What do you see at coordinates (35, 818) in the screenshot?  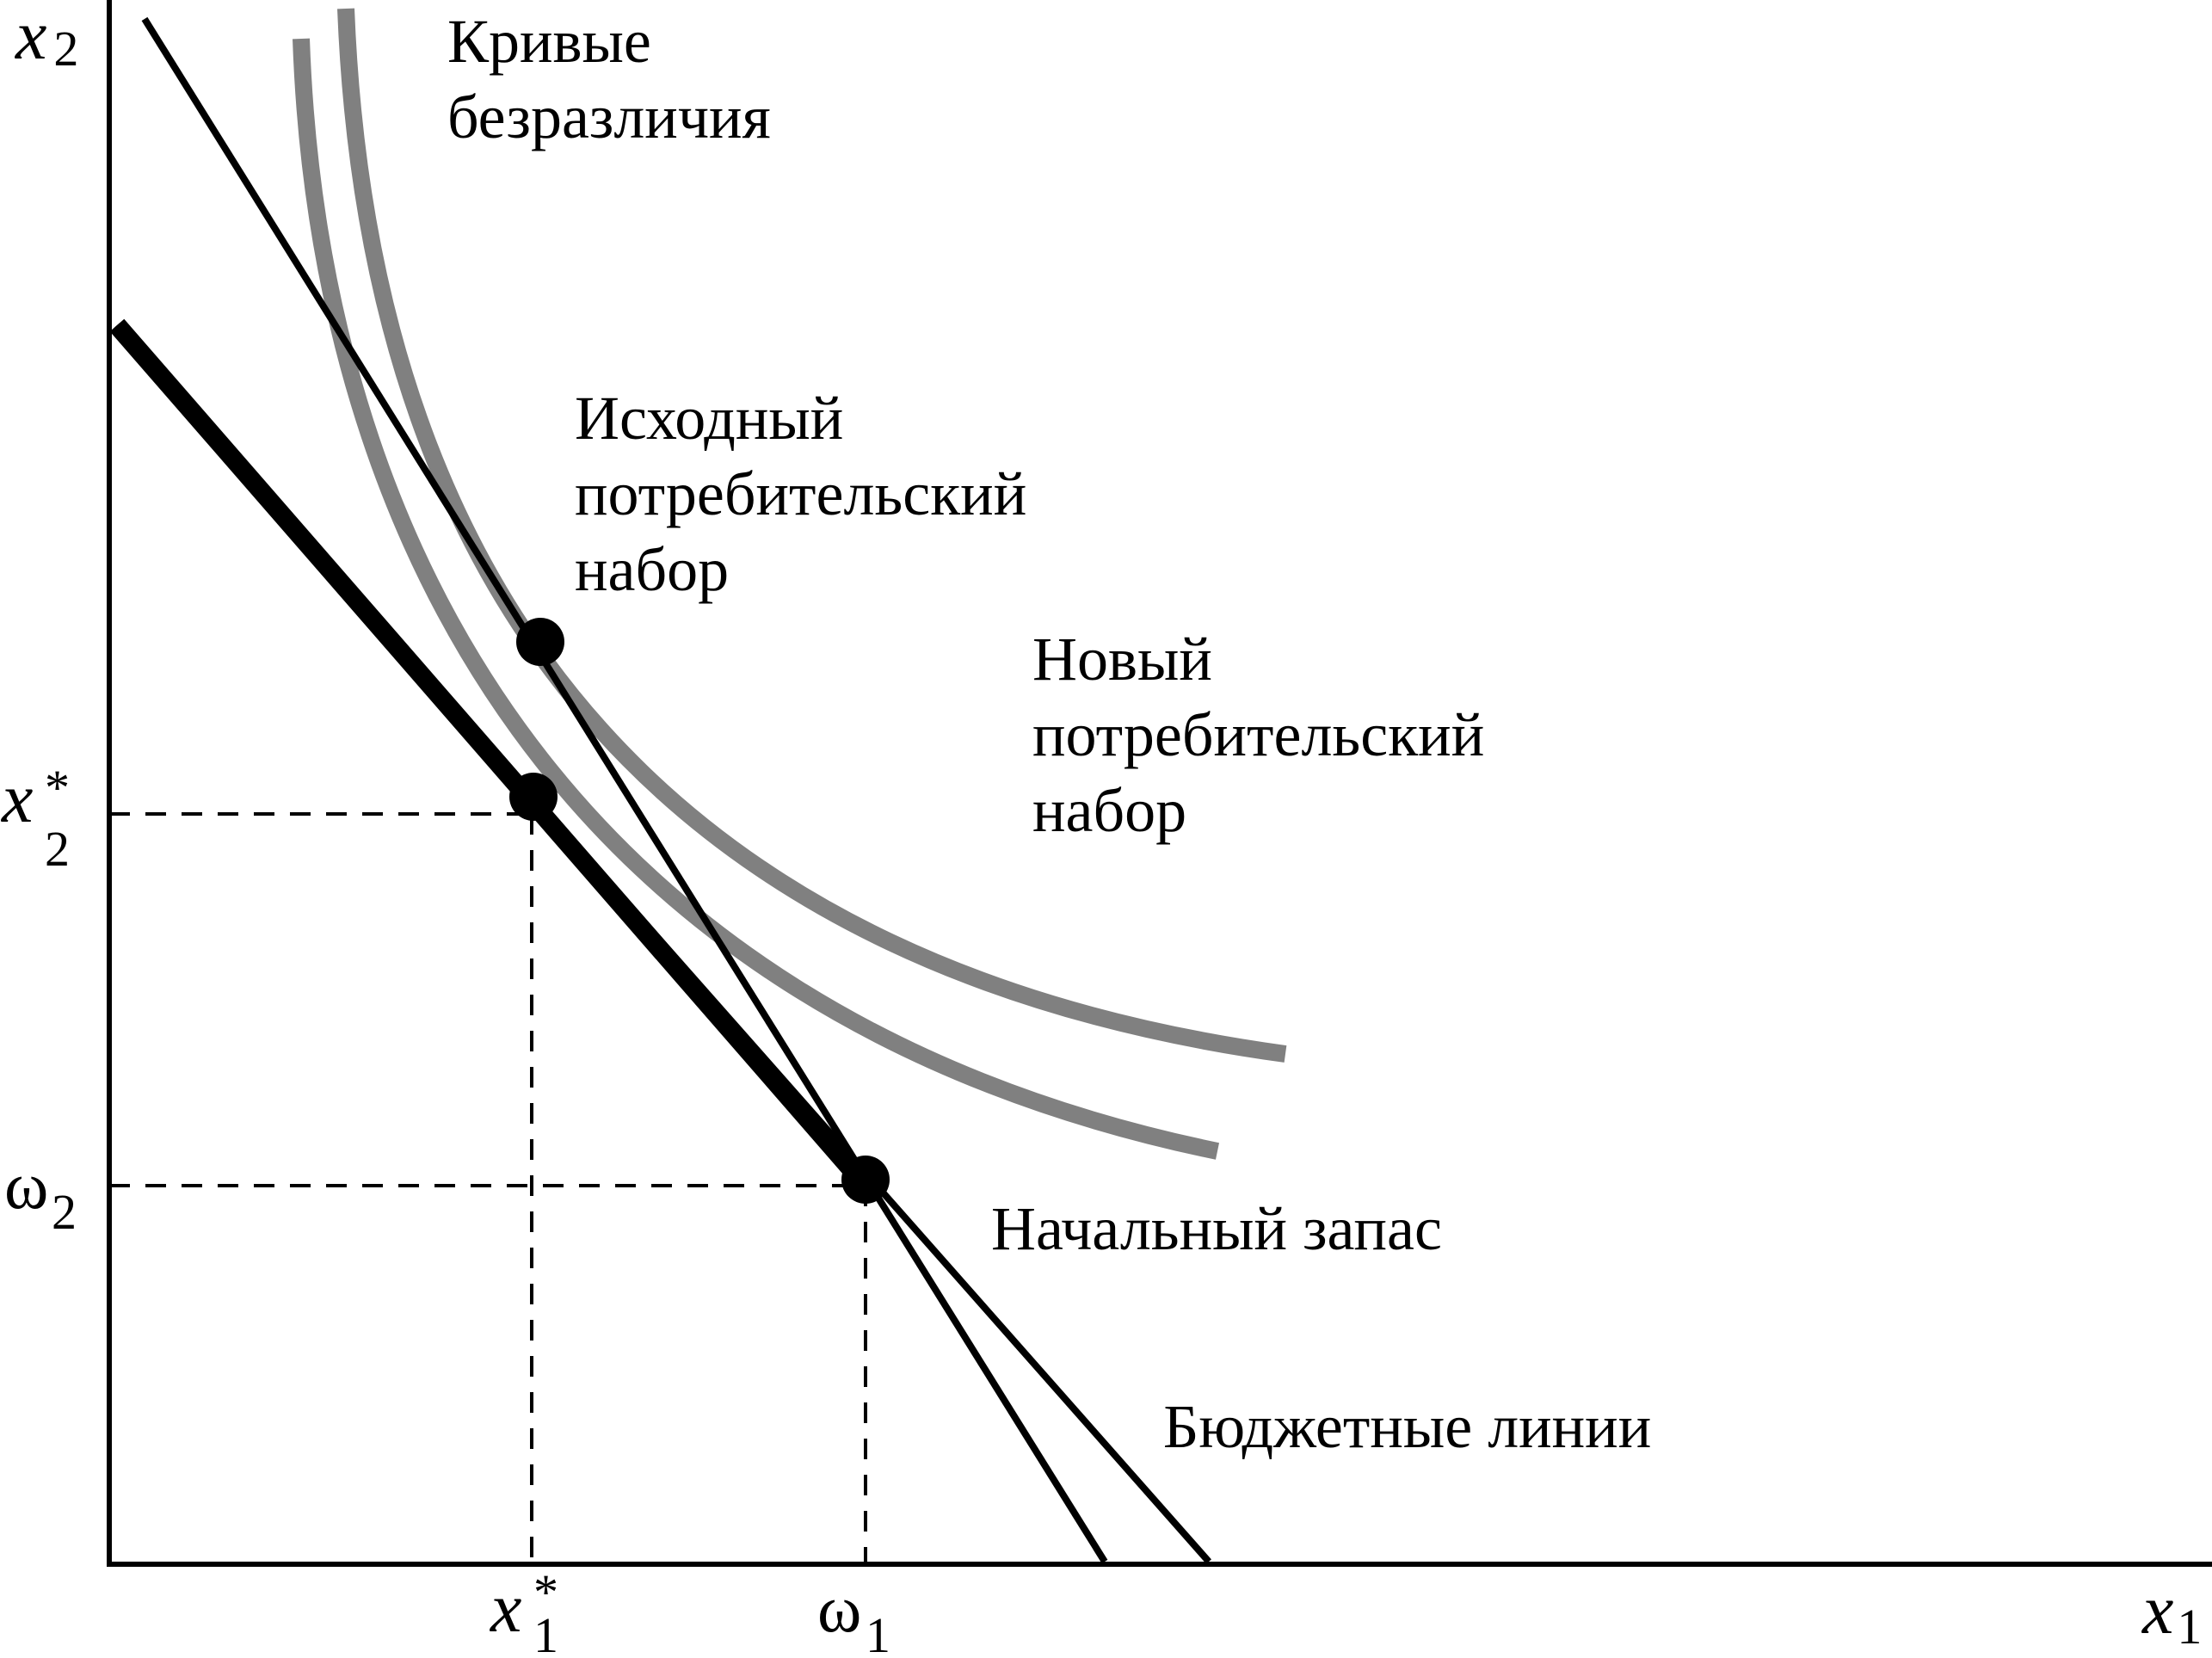 I see `tick-x2-star: x * 2` at bounding box center [35, 818].